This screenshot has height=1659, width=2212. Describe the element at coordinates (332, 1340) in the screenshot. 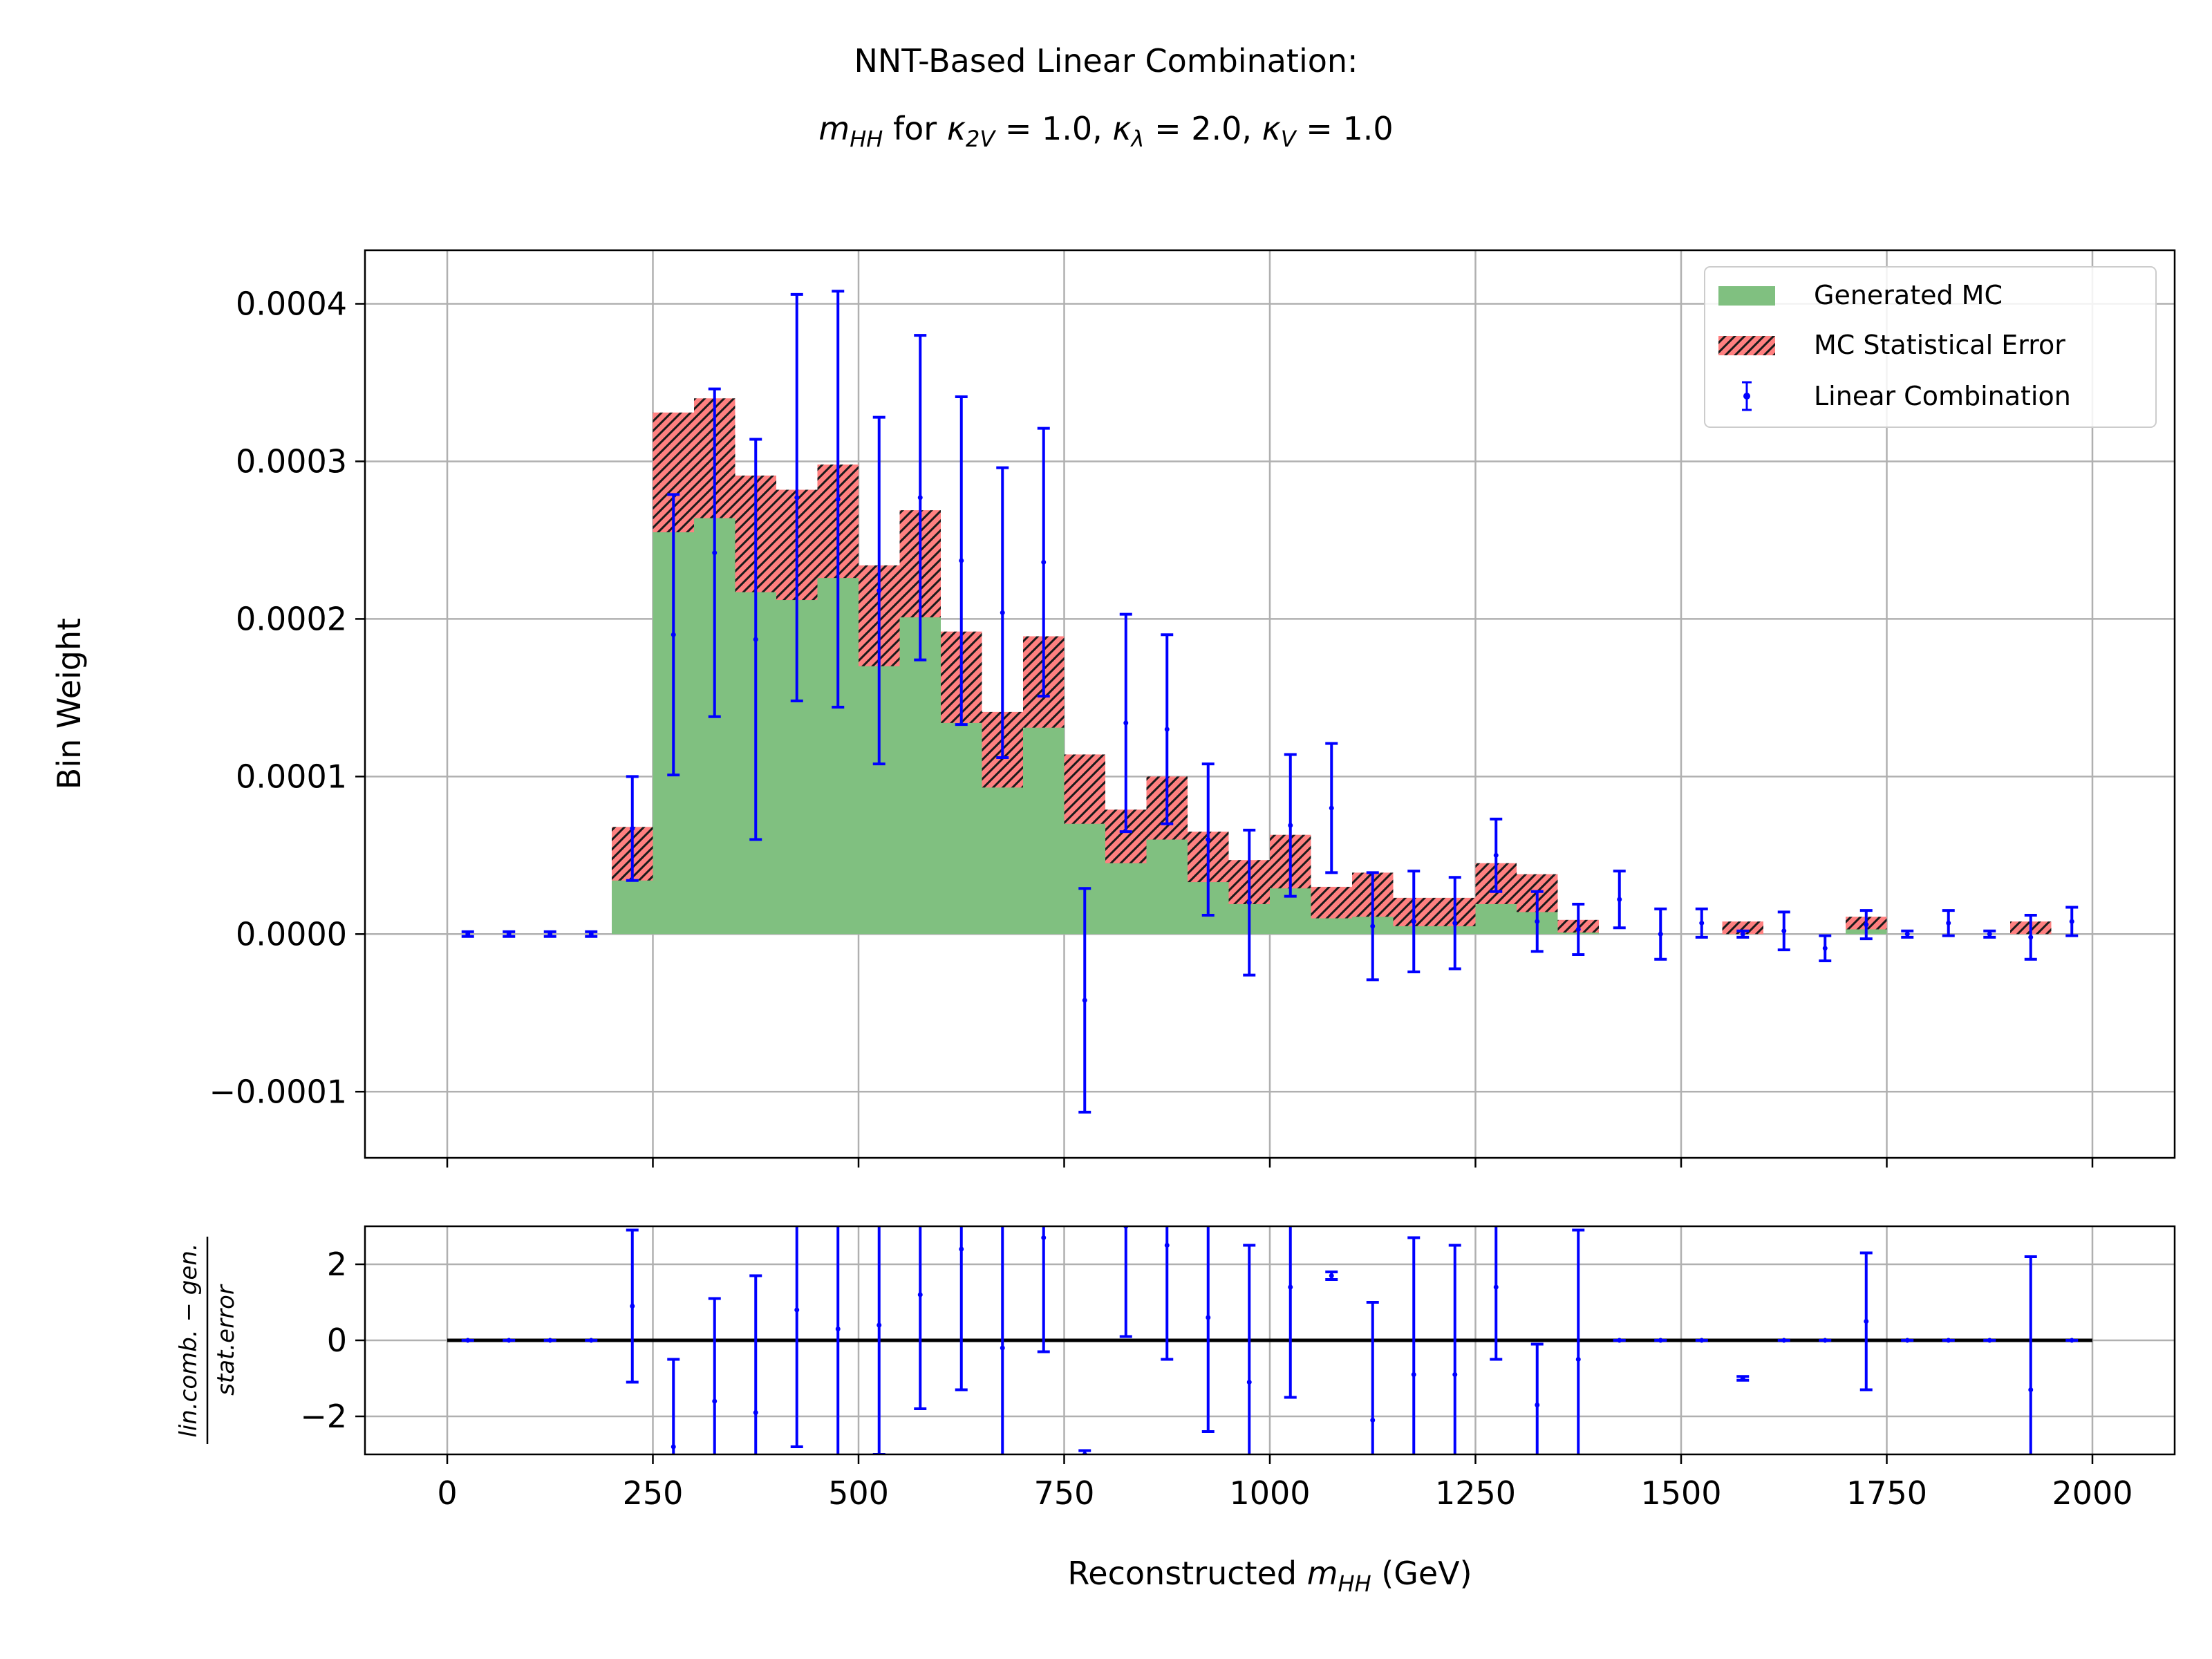

I see `ratio-y-ticks: −2 0 2` at that location.